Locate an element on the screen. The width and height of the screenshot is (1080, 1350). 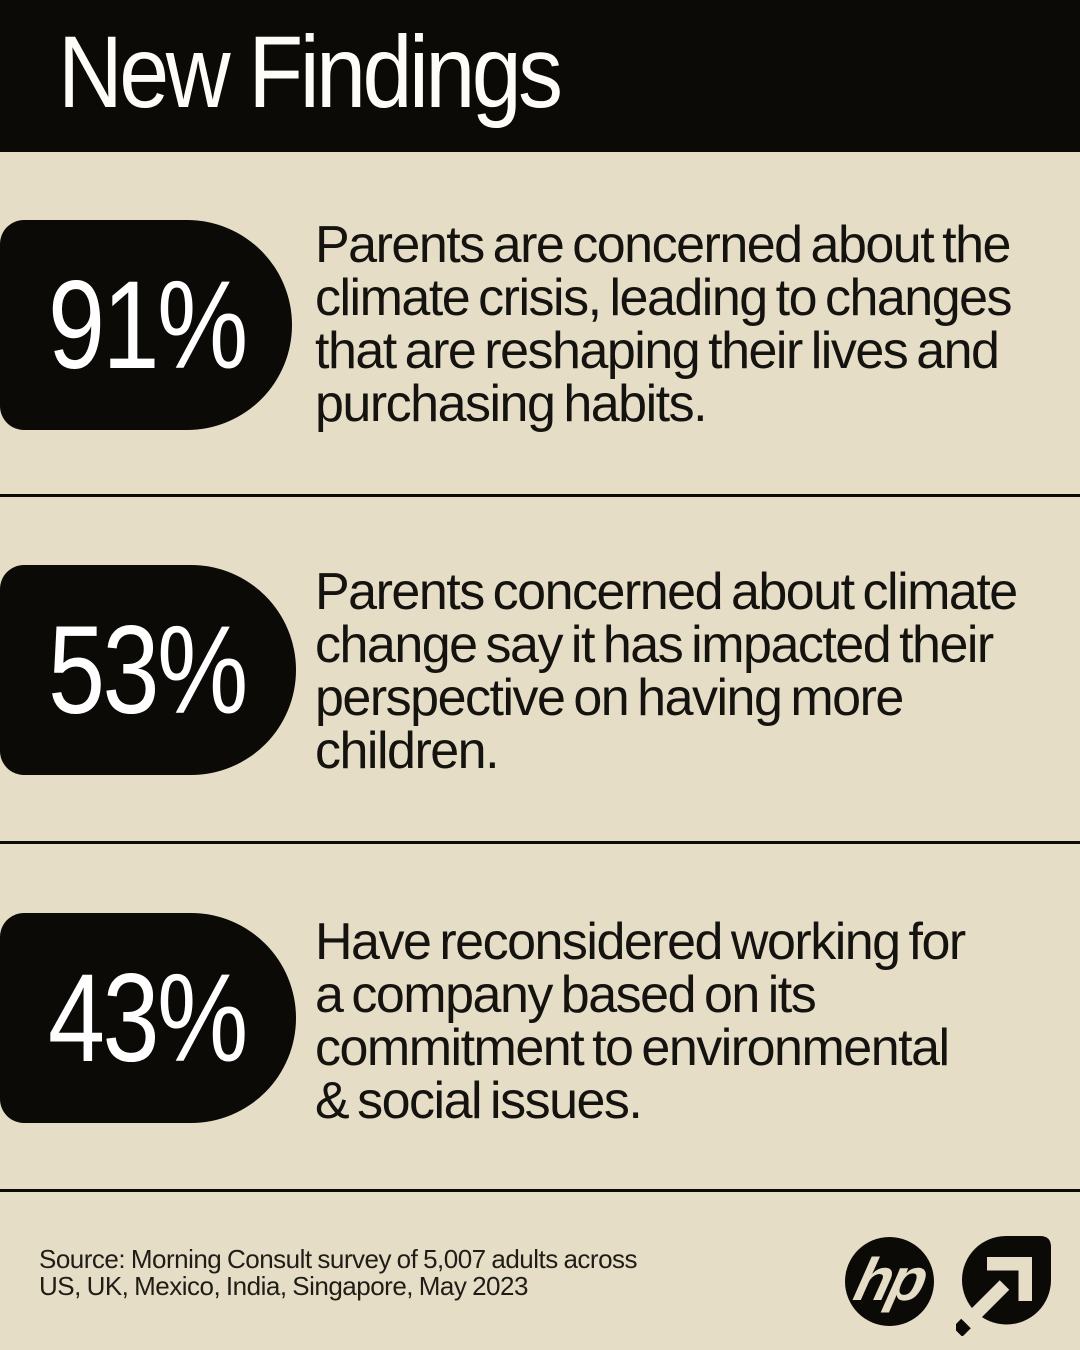
stat-pill-53: 53% is located at coordinates (148, 670).